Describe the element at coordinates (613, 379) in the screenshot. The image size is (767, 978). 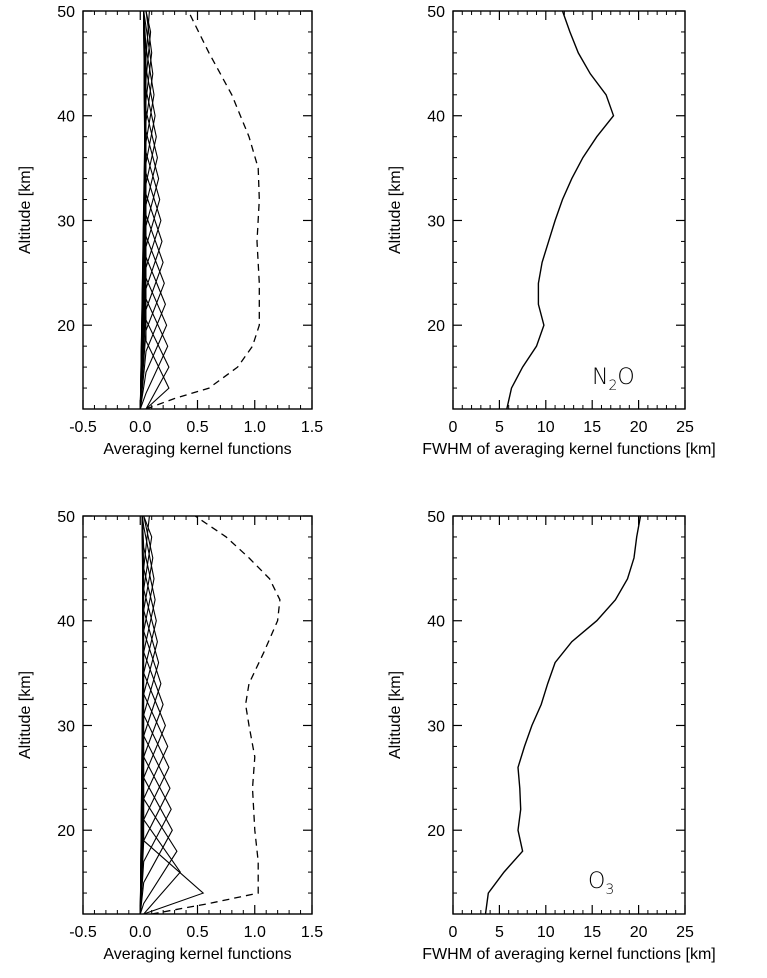
I see `species-label: N2O` at that location.